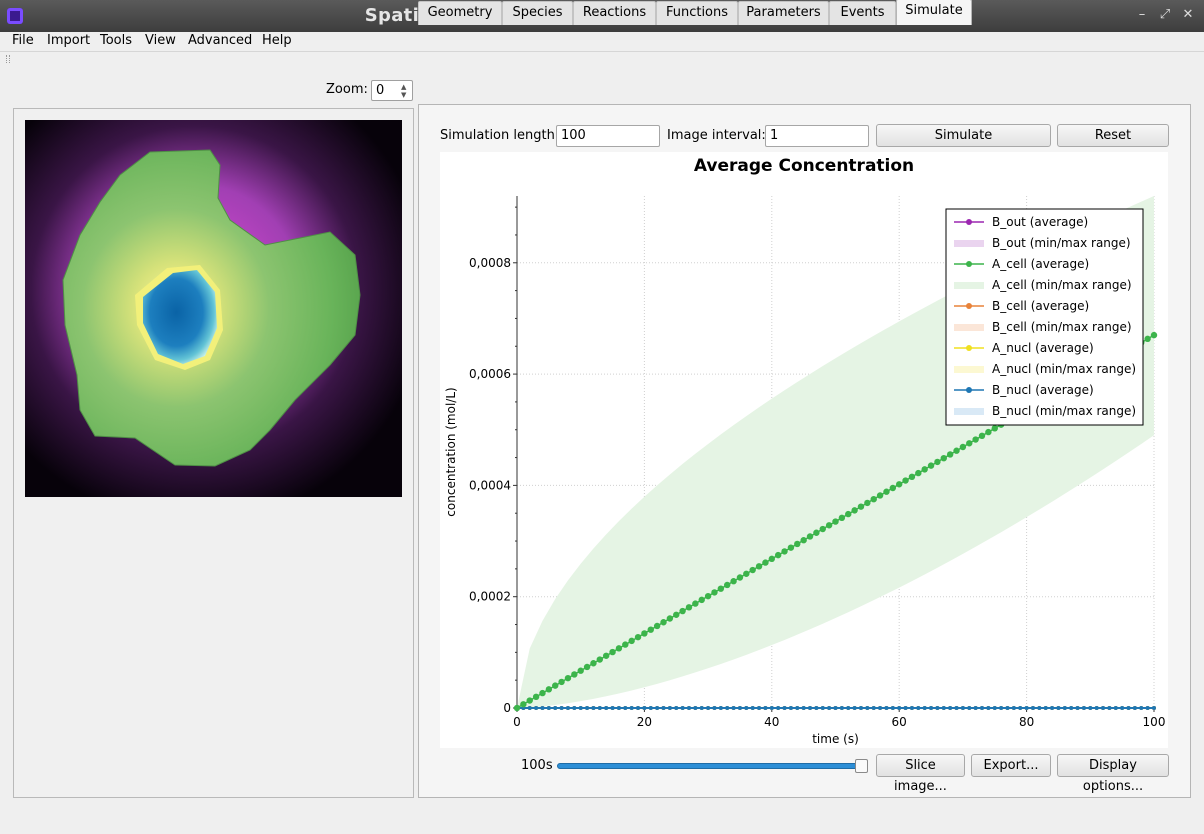  I want to click on legend-entry: B_cell (average), so click(1040, 306).